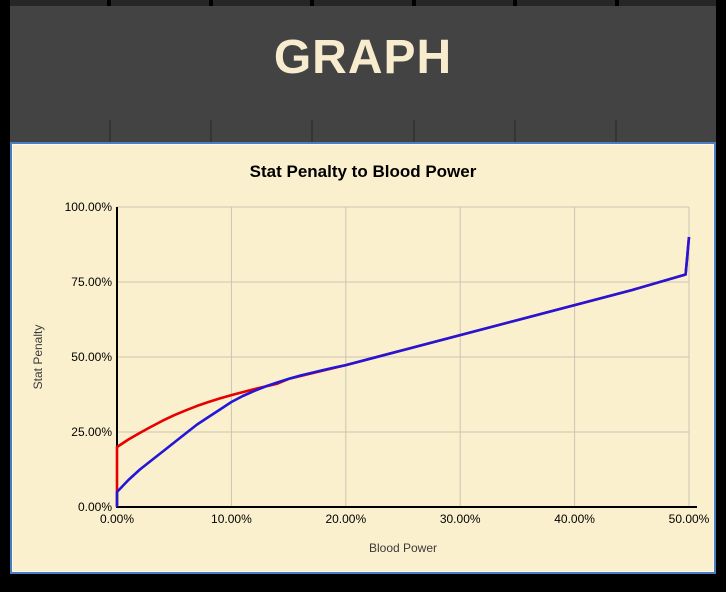  What do you see at coordinates (574, 519) in the screenshot?
I see `x-tick-label: 40.00%` at bounding box center [574, 519].